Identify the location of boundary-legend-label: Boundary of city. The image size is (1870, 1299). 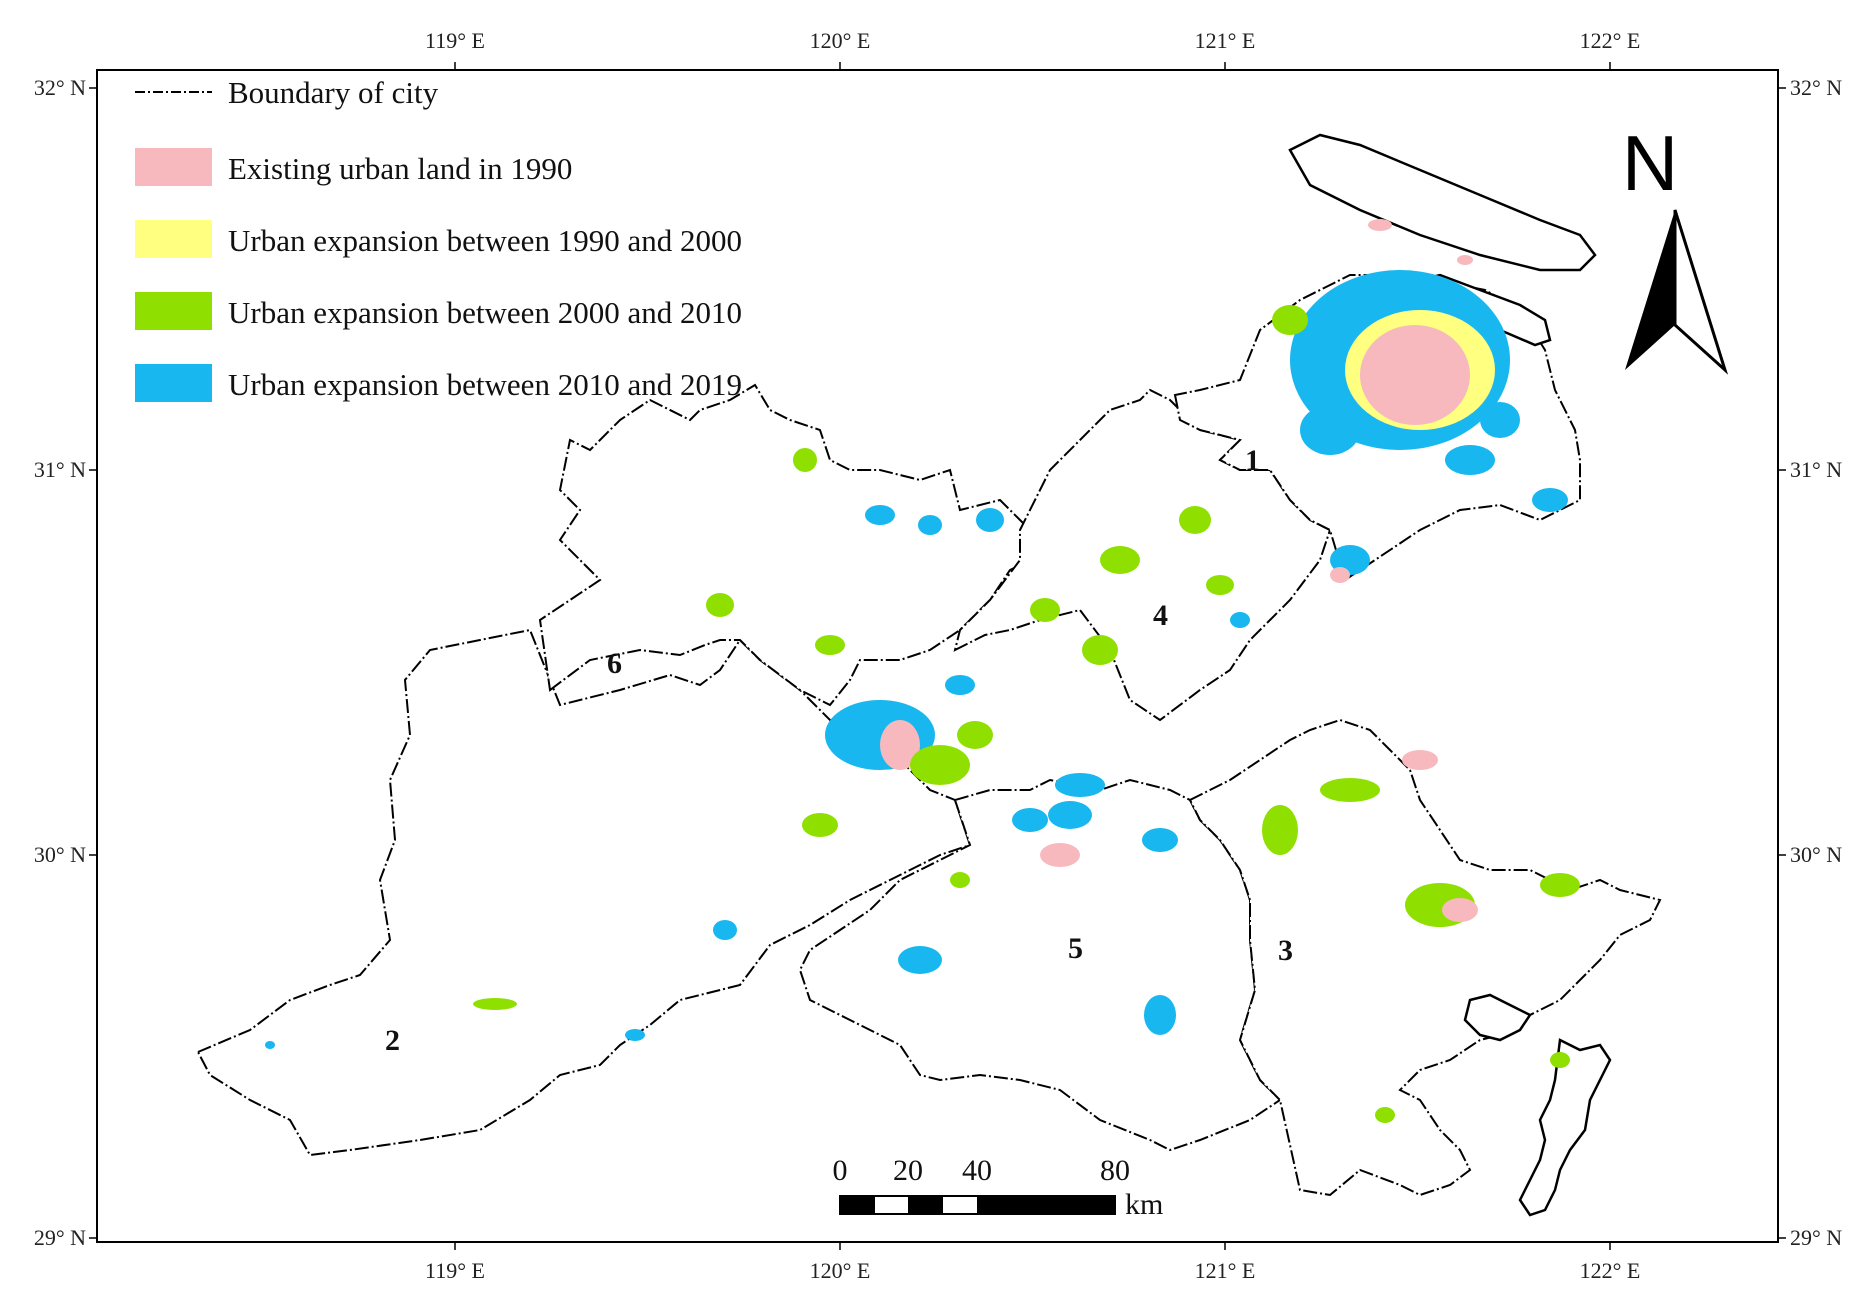
(333, 92).